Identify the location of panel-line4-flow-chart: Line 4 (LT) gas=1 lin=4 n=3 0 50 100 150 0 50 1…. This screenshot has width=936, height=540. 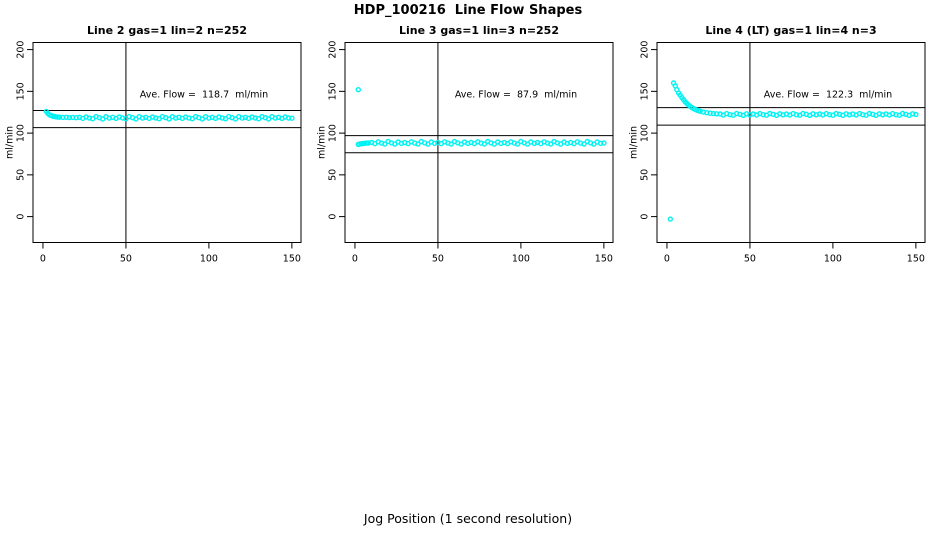
(777, 144).